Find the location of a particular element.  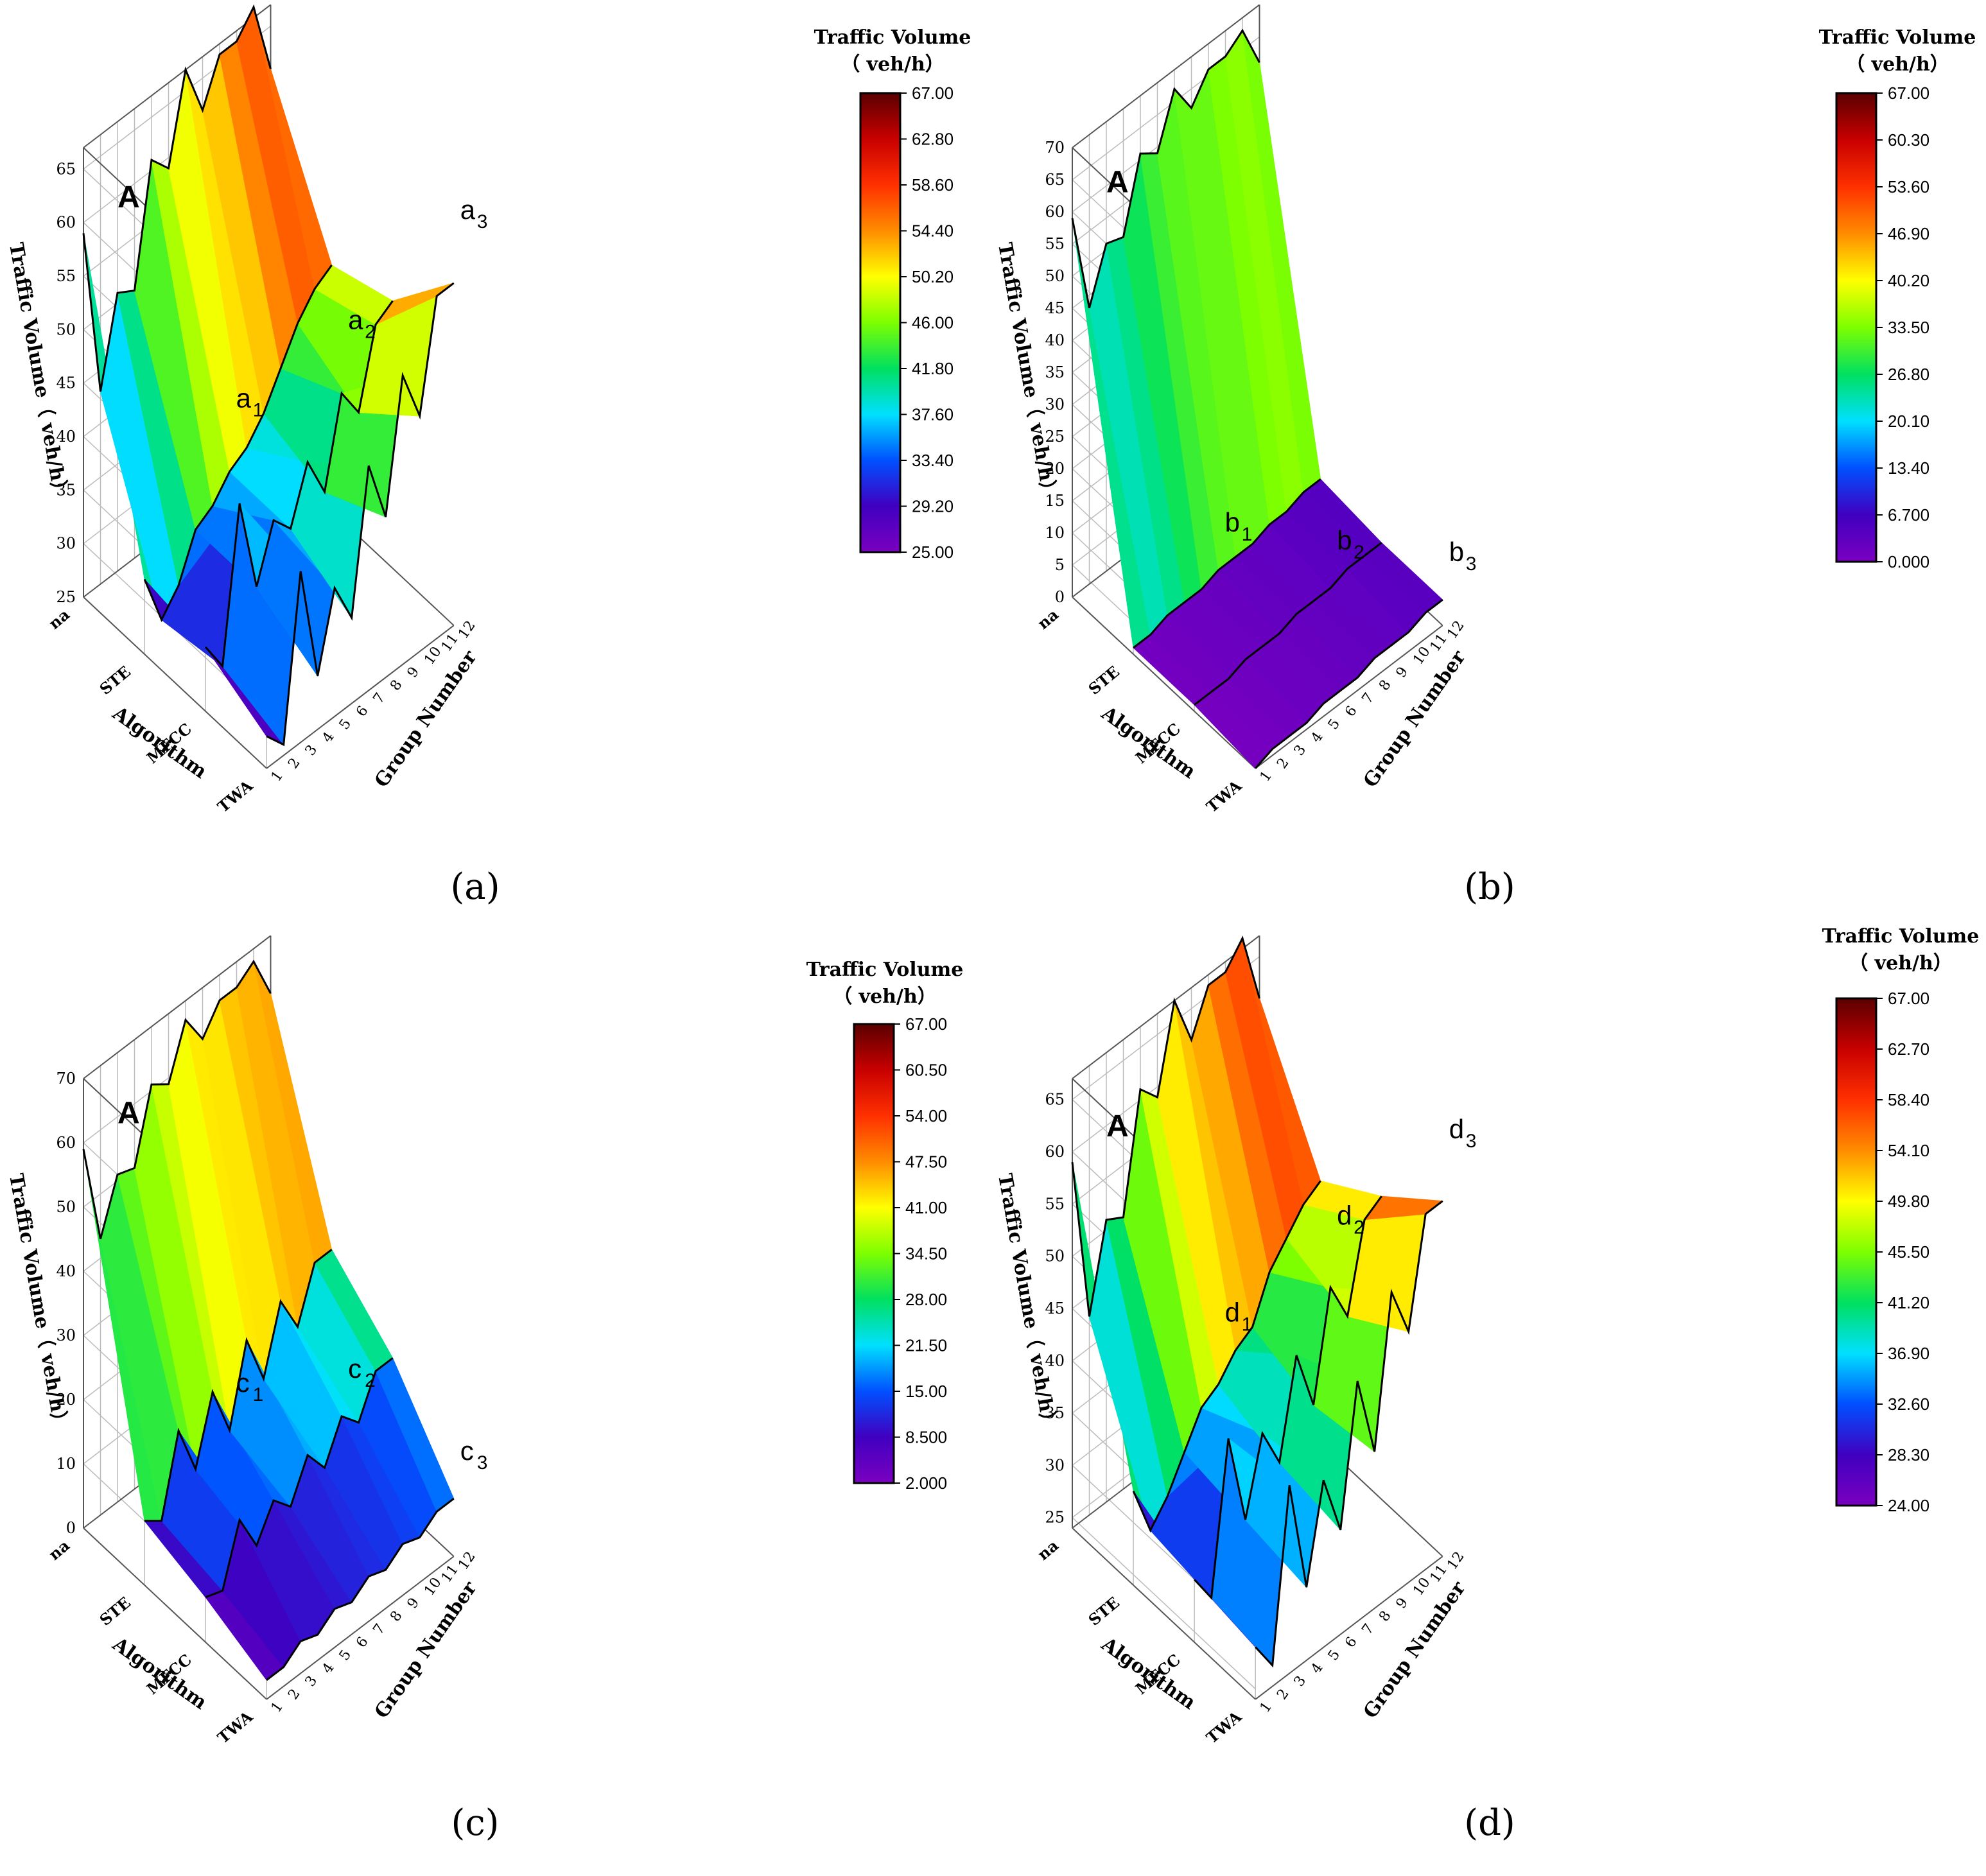

series-label-A: A is located at coordinates (129, 197).